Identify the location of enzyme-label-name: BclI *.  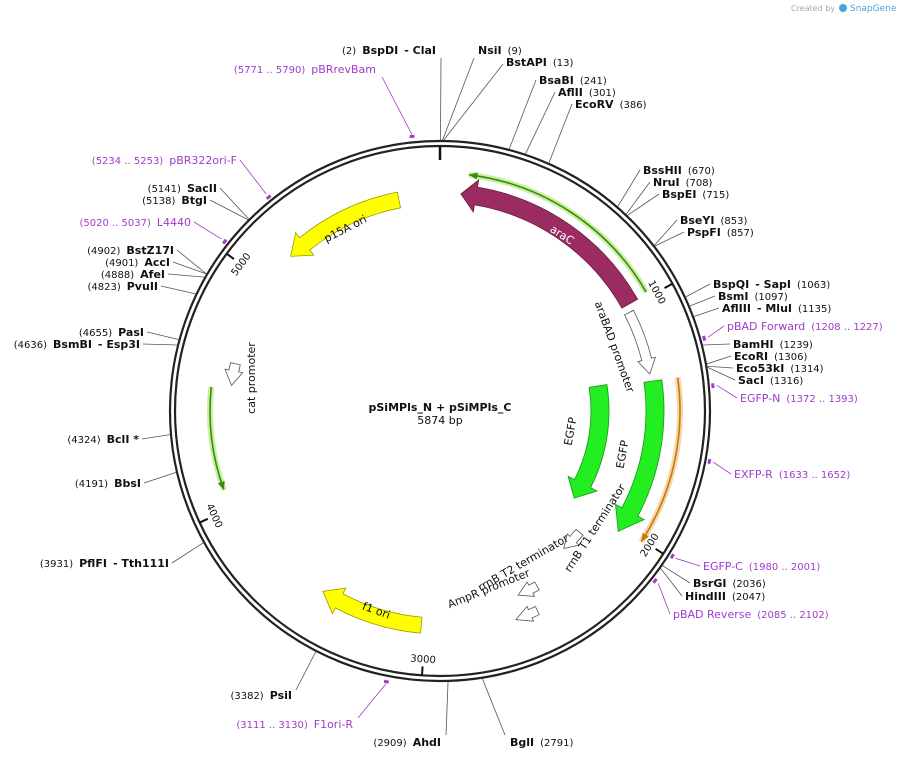
(123, 439).